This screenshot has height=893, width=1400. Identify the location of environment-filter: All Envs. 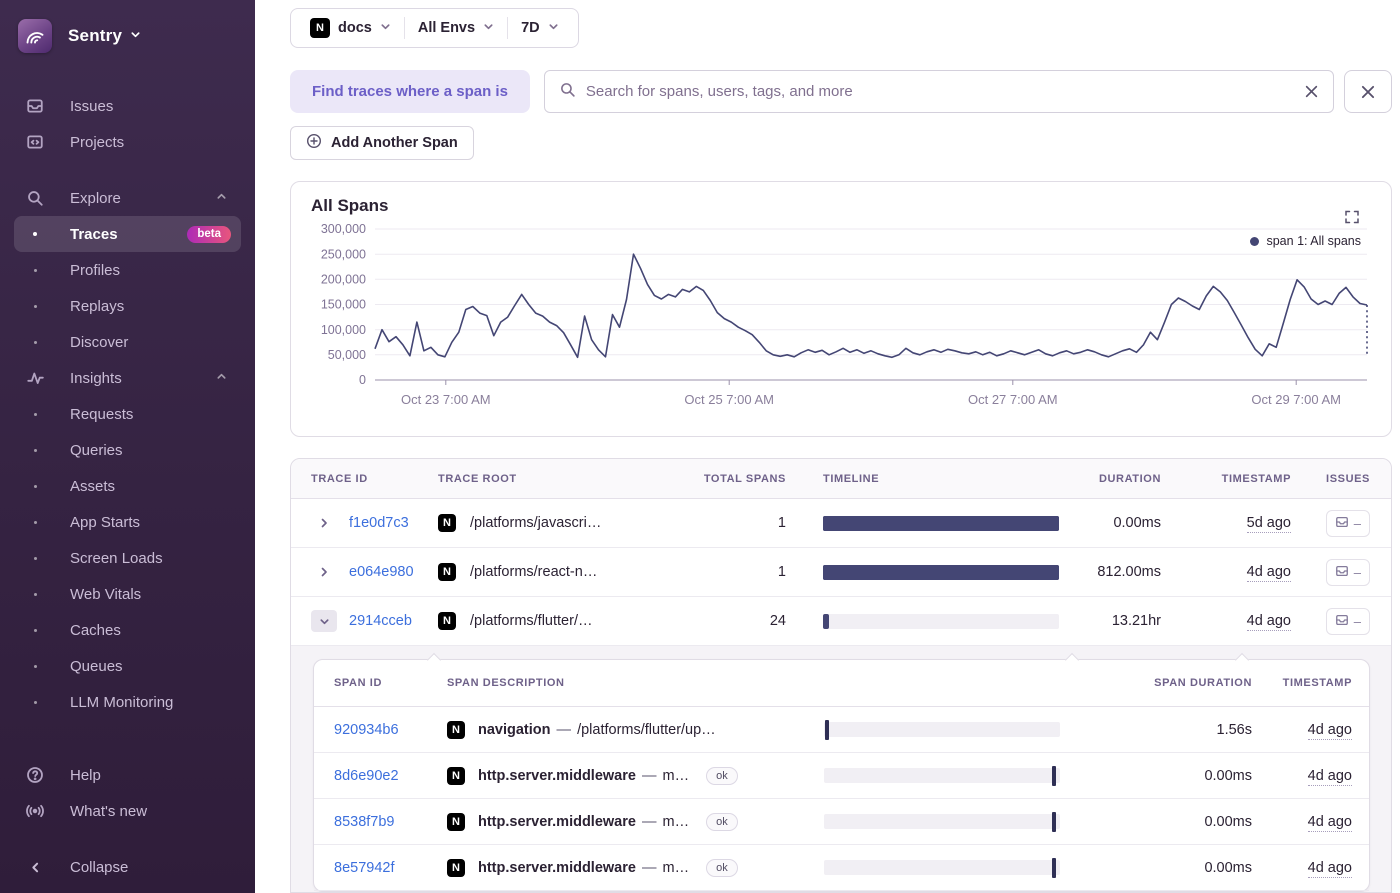
(456, 28).